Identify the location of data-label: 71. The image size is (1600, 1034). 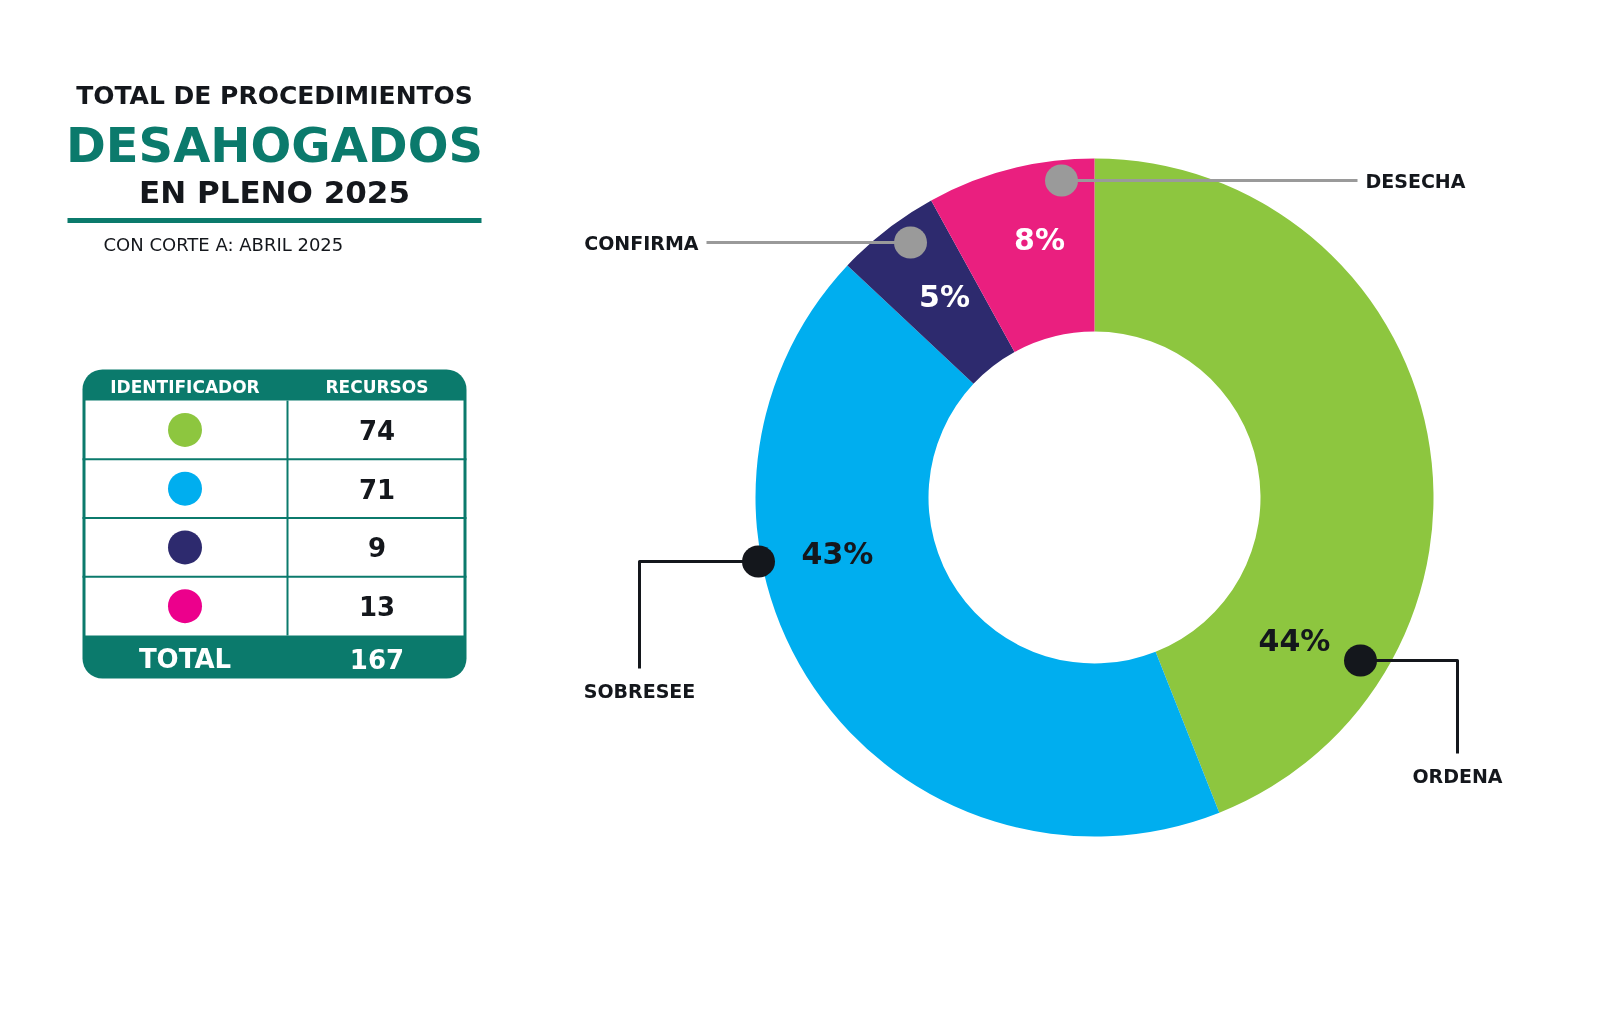
(377, 489).